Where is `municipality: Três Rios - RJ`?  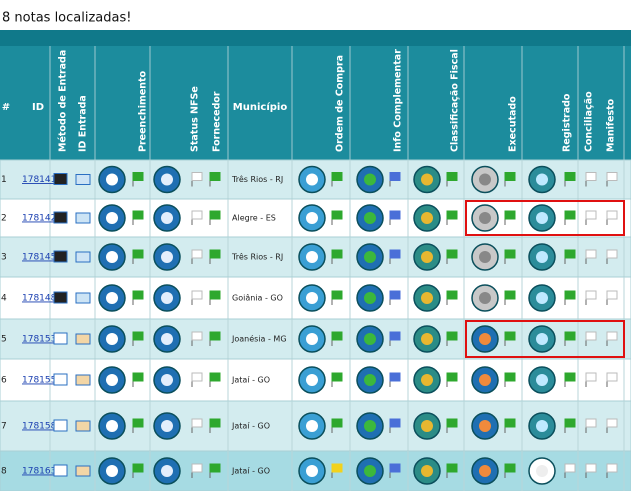
municipality: Três Rios - RJ is located at coordinates (257, 179).